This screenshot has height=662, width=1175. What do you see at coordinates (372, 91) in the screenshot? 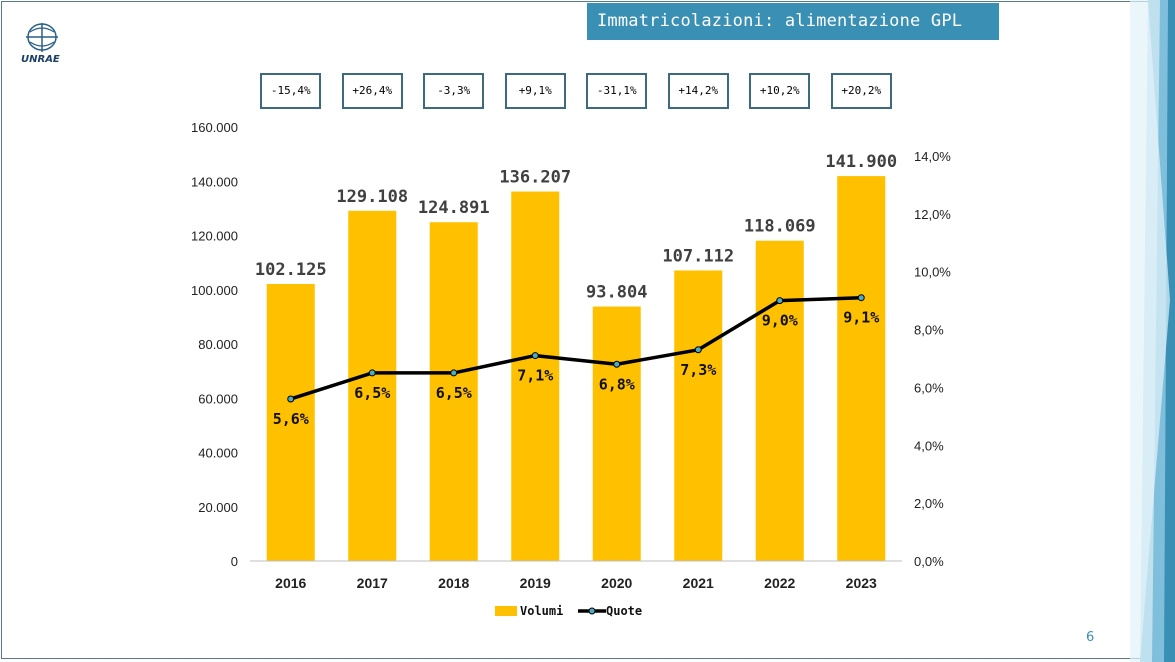
I see `growth-box: +26,4%` at bounding box center [372, 91].